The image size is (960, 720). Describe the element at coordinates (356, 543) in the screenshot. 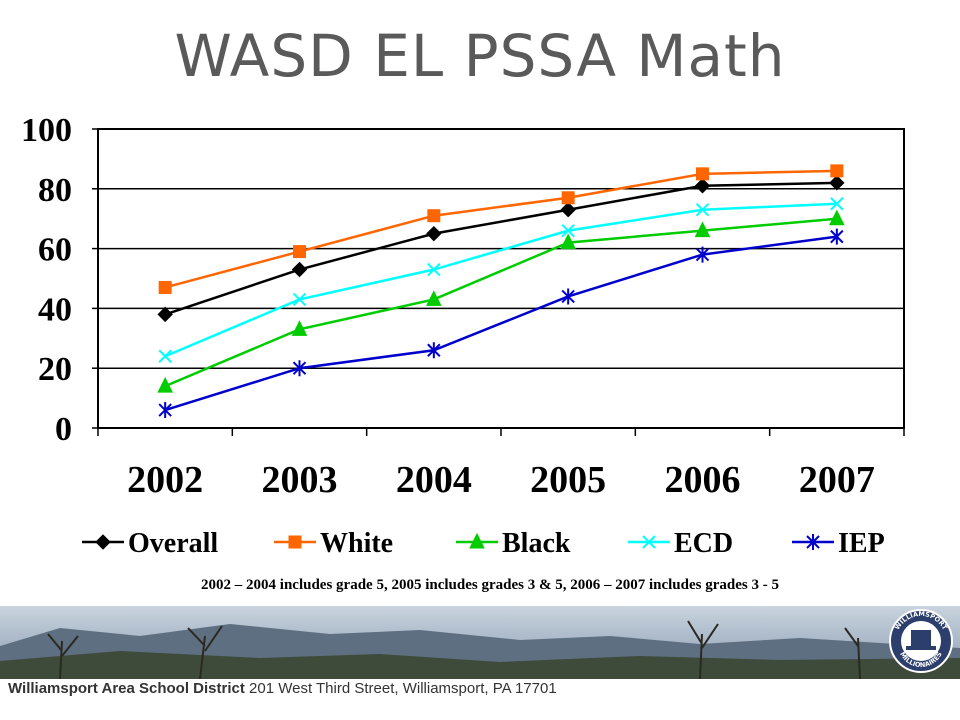

I see `legend-label: White` at that location.